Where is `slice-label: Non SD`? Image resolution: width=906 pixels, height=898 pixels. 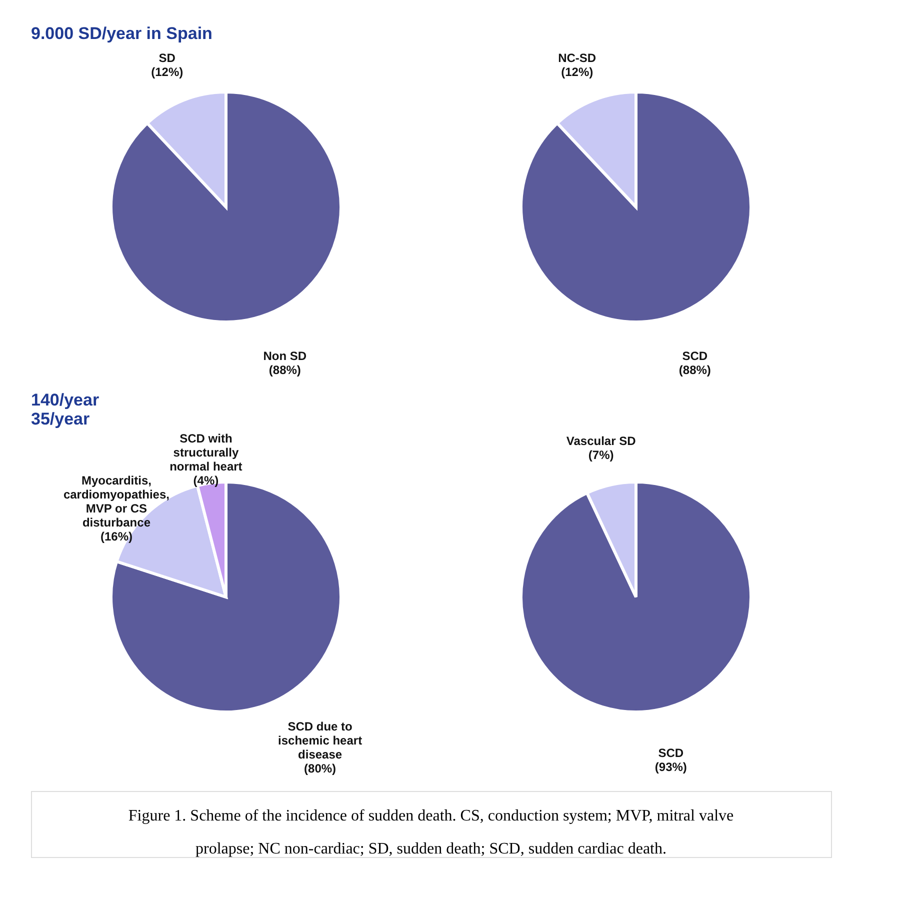 slice-label: Non SD is located at coordinates (285, 355).